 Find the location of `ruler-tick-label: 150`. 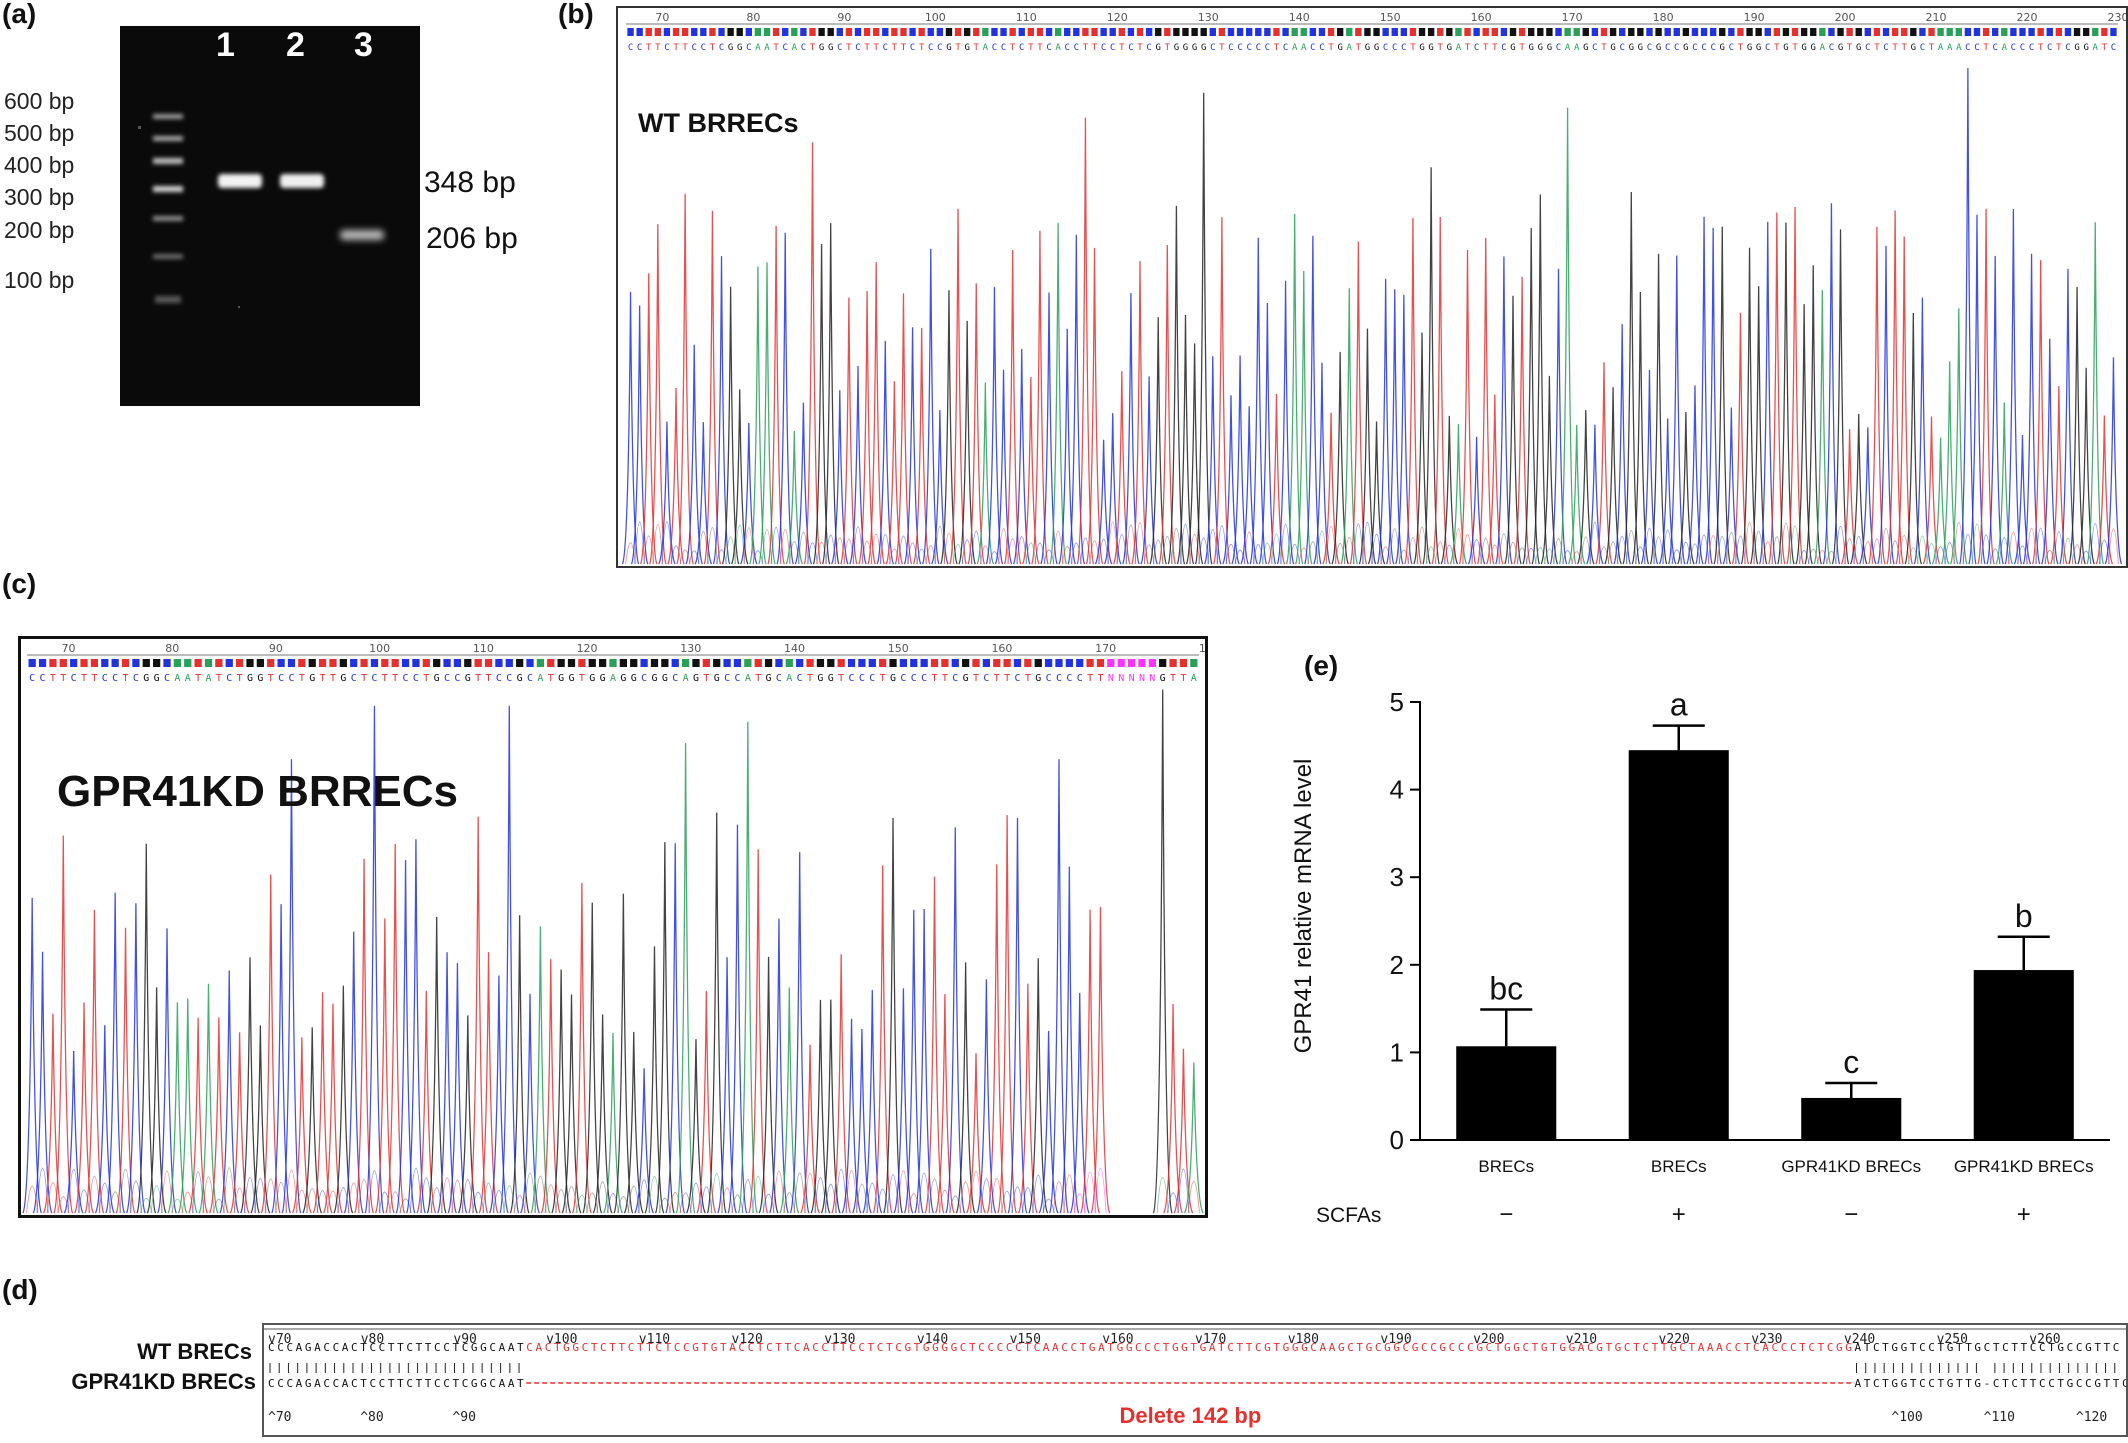

ruler-tick-label: 150 is located at coordinates (1390, 17).